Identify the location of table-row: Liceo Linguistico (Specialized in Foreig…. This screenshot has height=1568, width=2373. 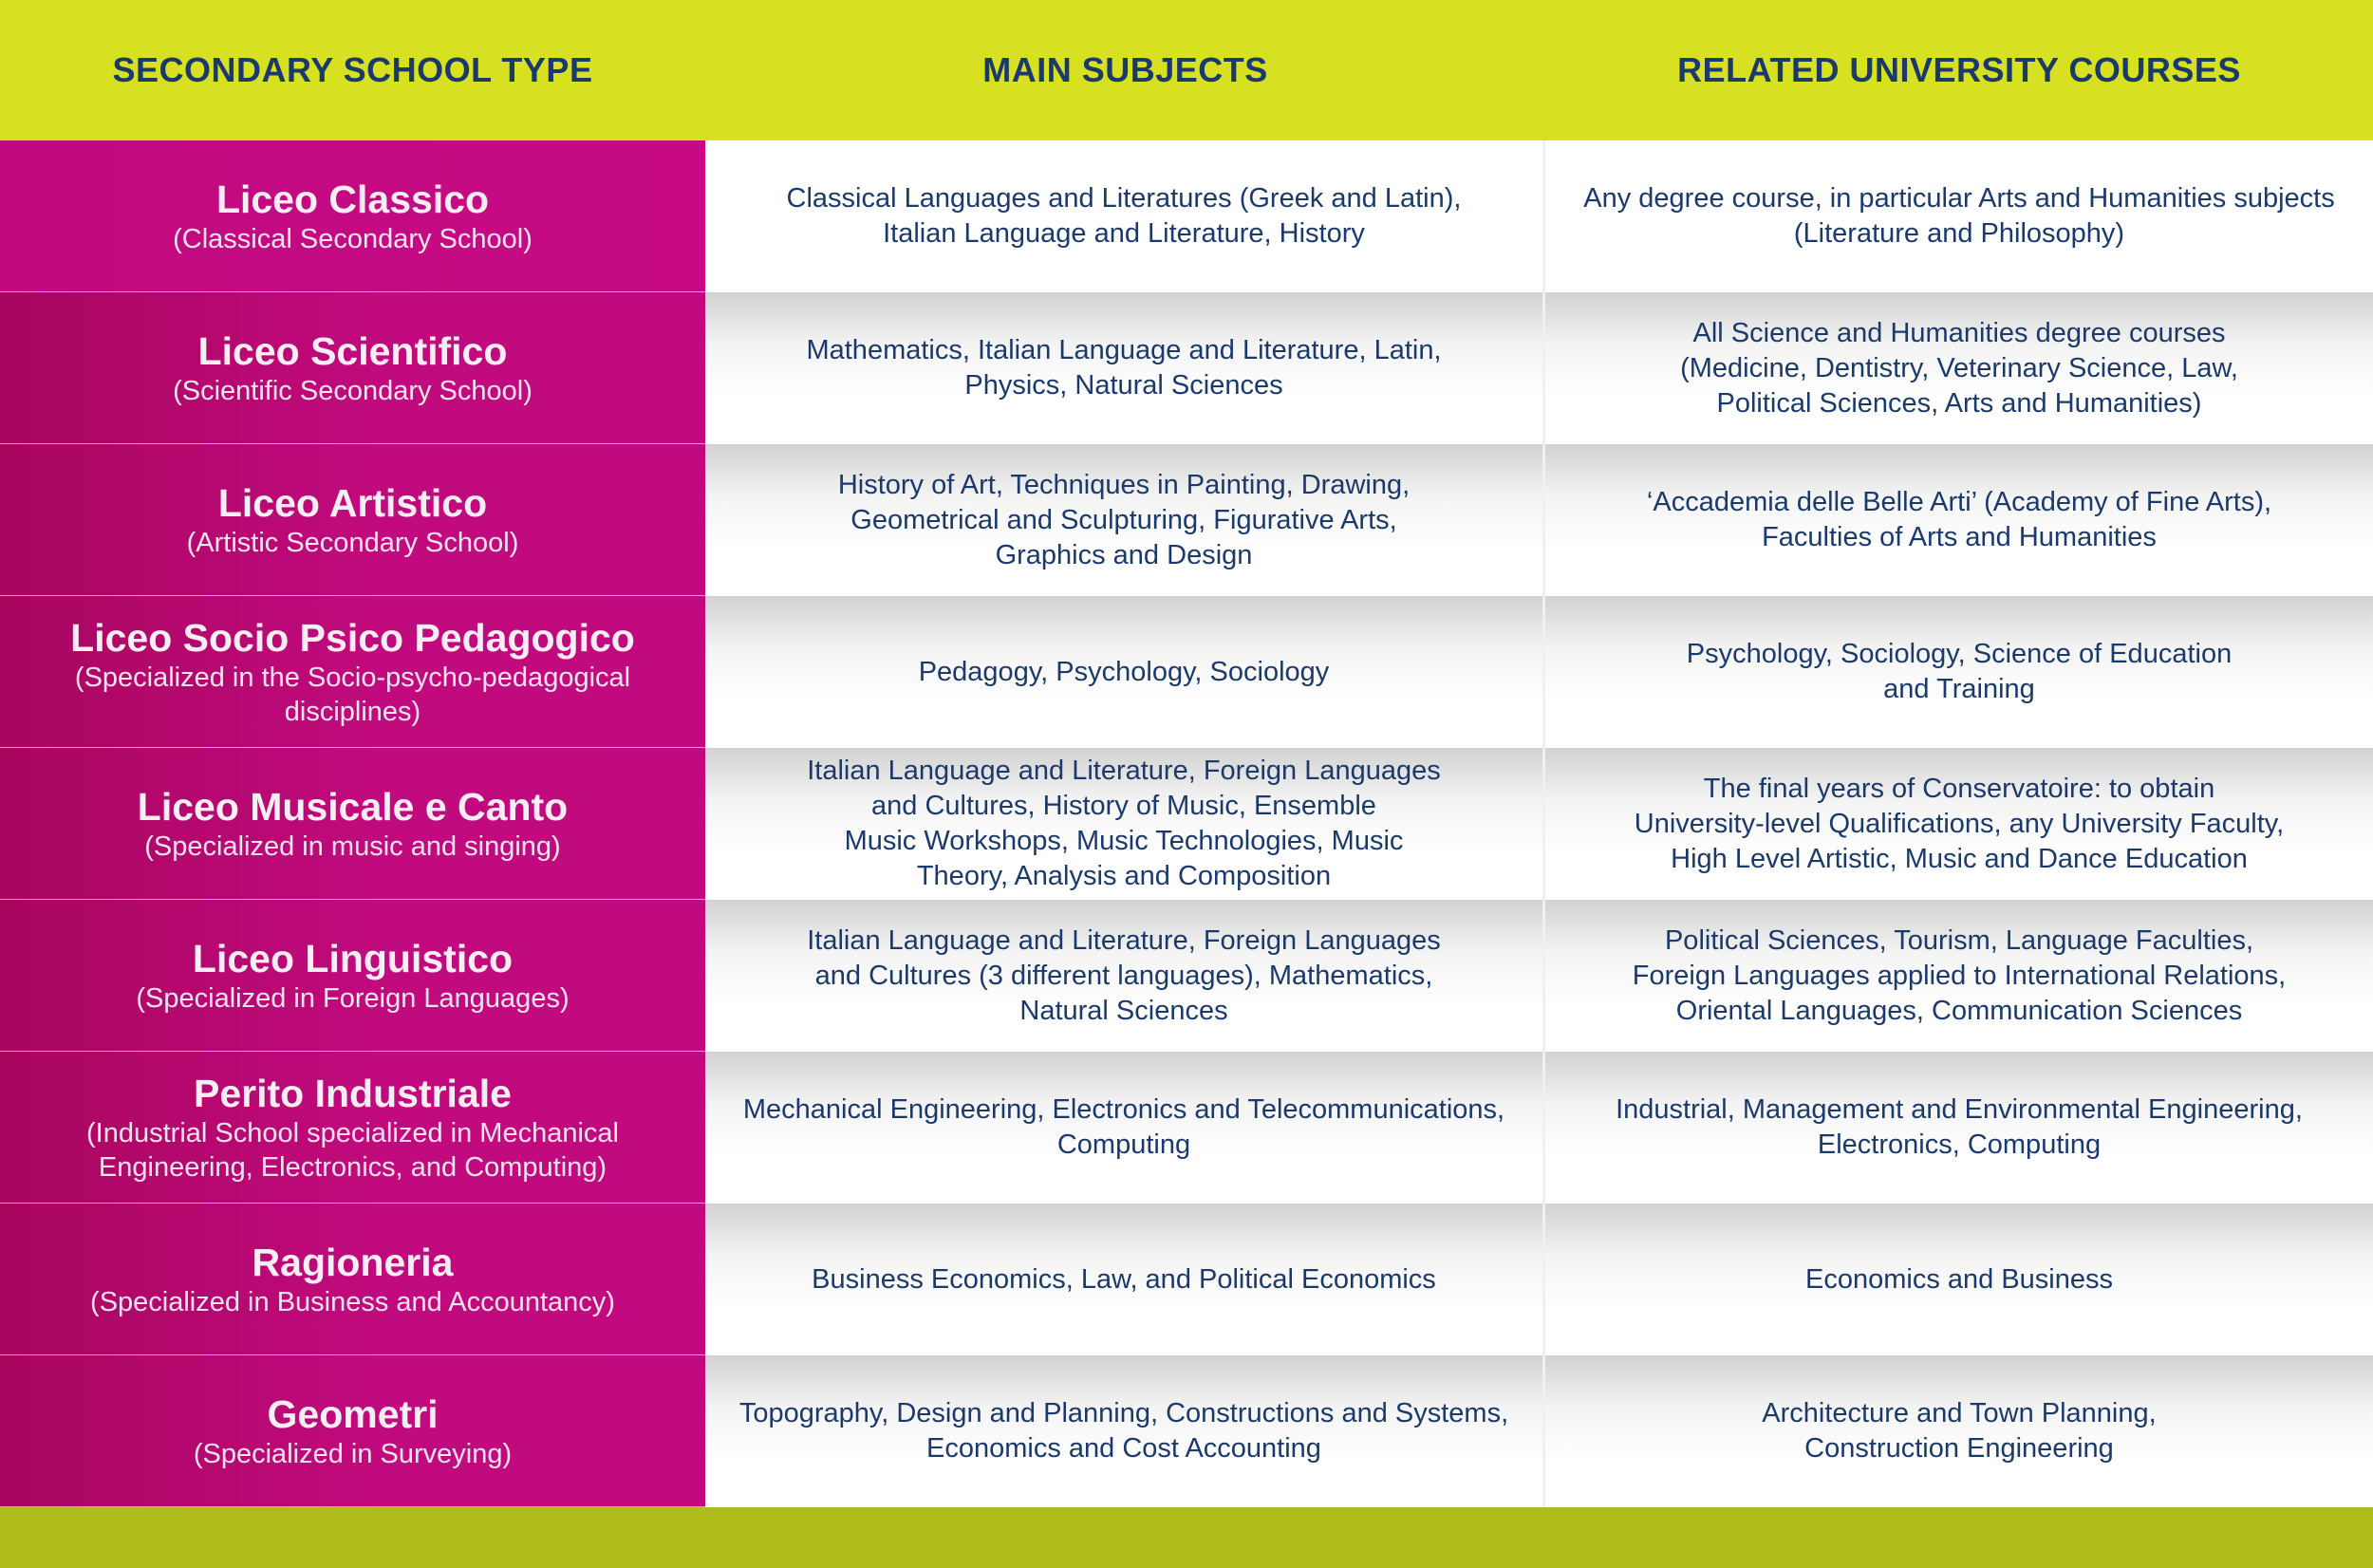
(1186, 976).